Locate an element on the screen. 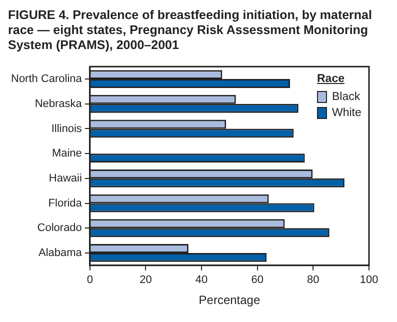 Image resolution: width=397 pixels, height=322 pixels. x-axis-title: Percentage is located at coordinates (229, 300).